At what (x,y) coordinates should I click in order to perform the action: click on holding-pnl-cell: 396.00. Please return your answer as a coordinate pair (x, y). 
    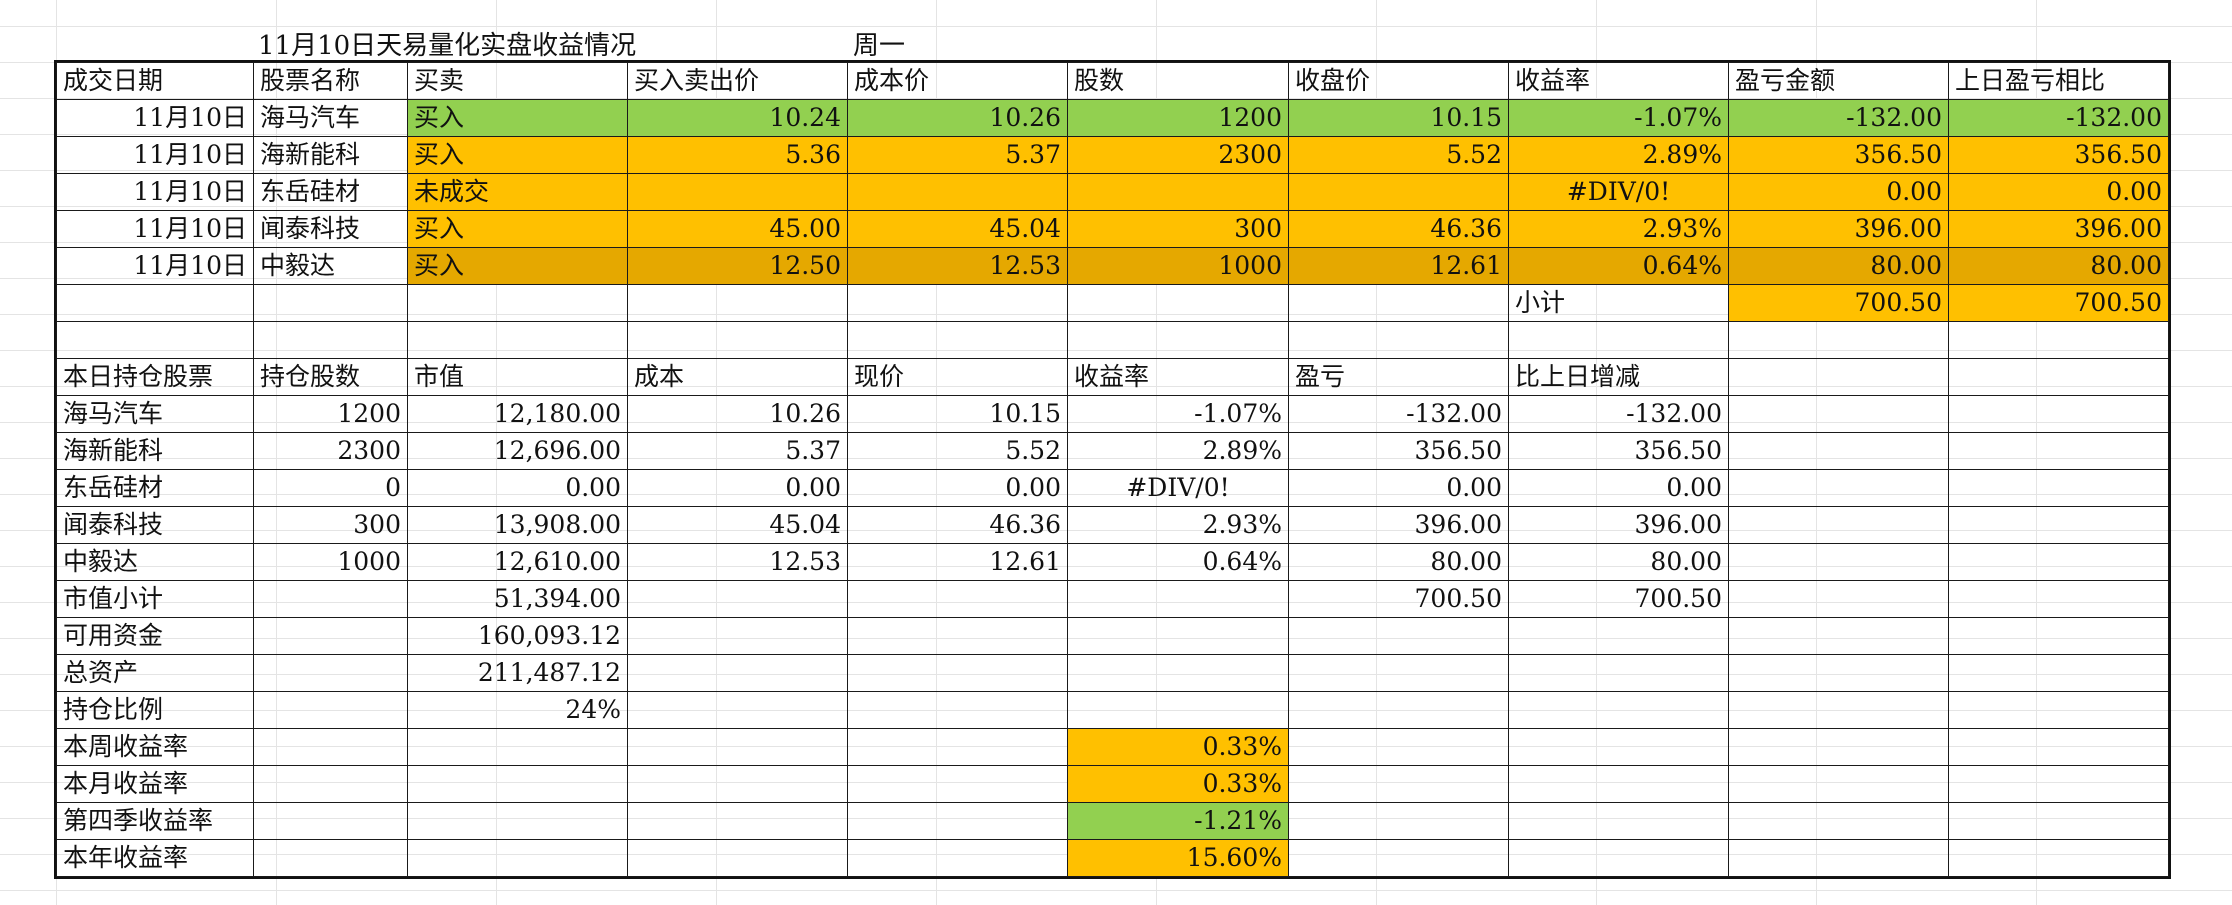
    Looking at the image, I should click on (1398, 525).